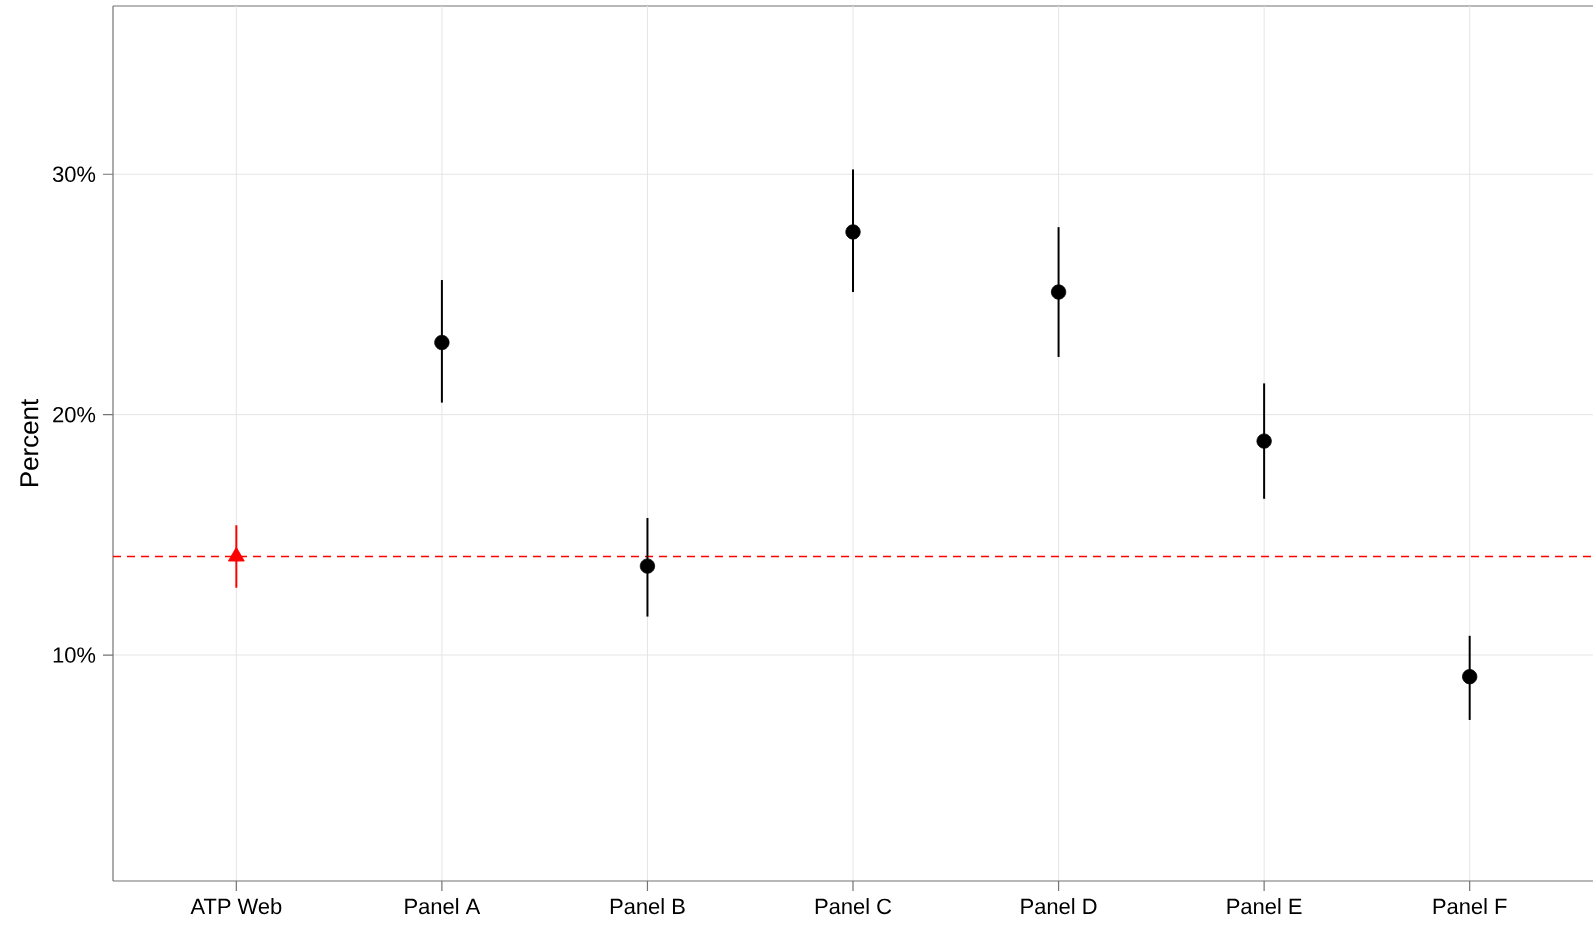 Image resolution: width=1593 pixels, height=925 pixels. Describe the element at coordinates (236, 906) in the screenshot. I see `x-tick-label: ATP Web` at that location.